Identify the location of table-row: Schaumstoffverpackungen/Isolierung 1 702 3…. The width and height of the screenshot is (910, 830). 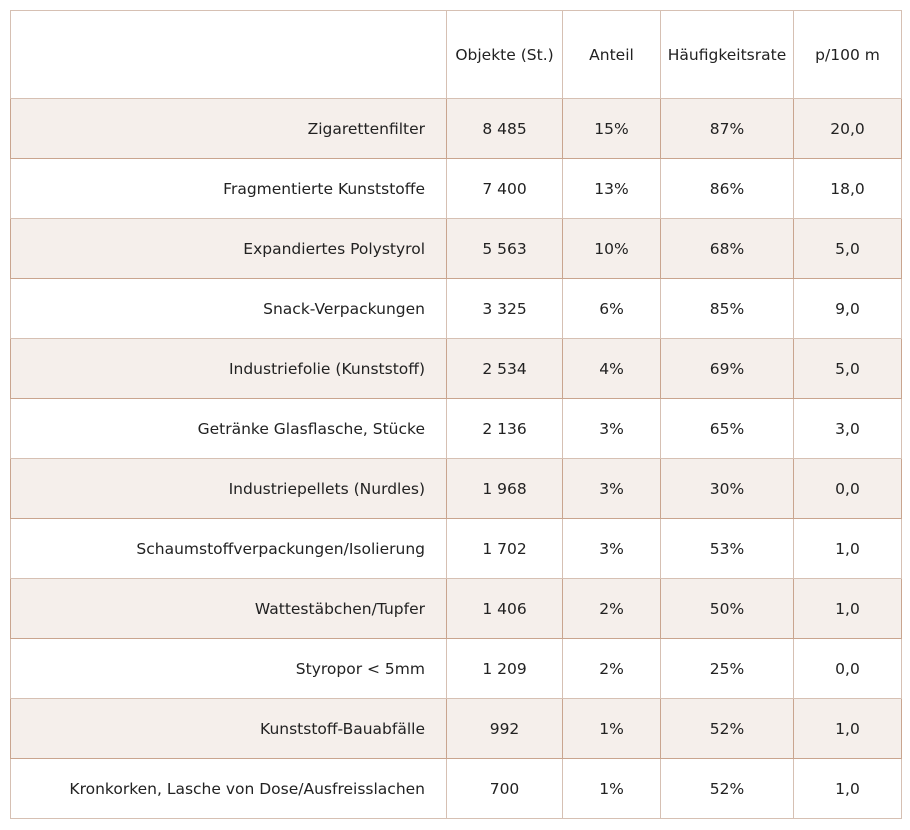
(456, 548).